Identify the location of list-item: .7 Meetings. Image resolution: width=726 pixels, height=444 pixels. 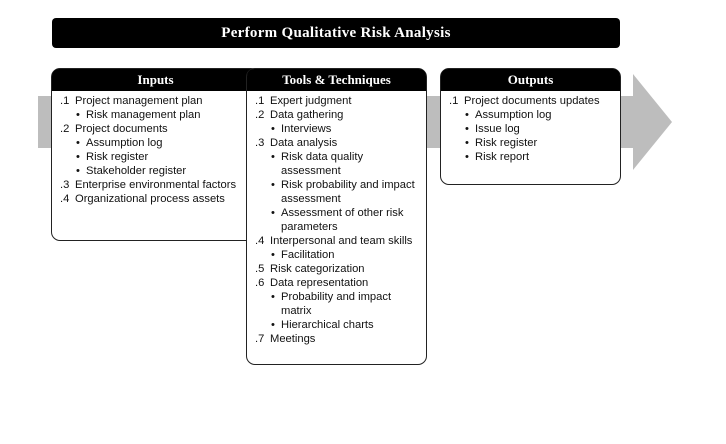
(338, 339).